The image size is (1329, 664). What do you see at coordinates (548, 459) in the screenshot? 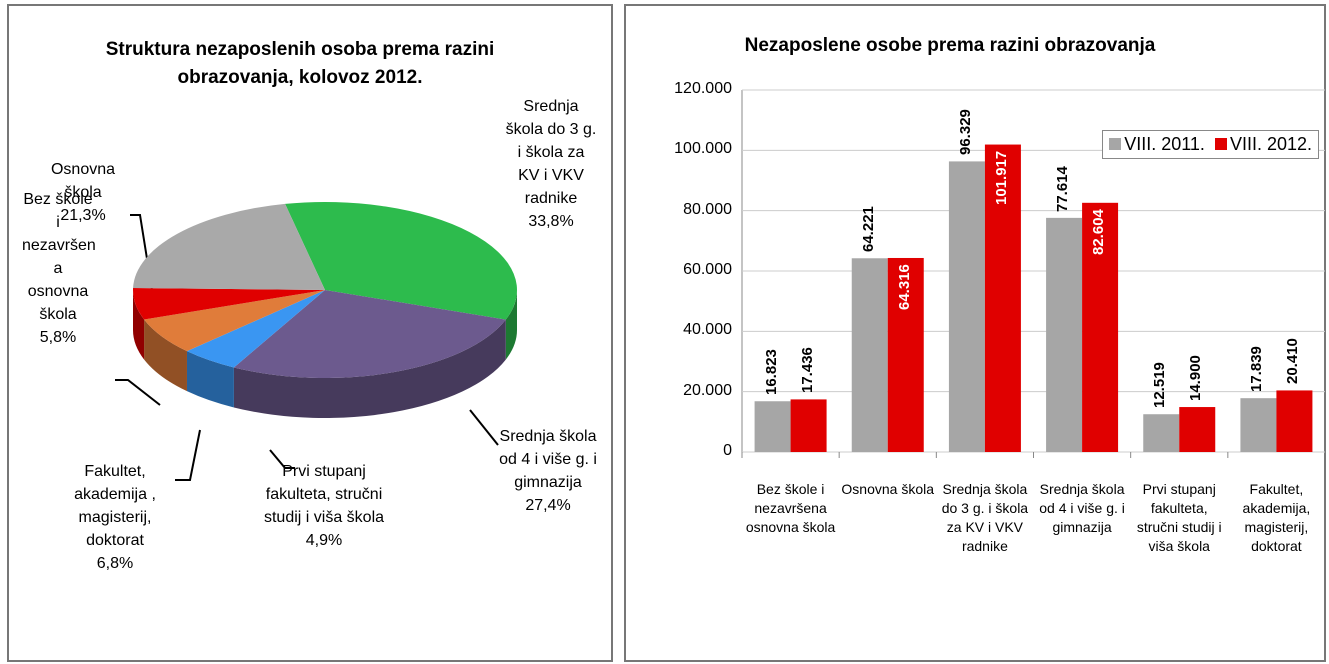
I see `pie-category: Srednja škola od 4 i više g. i gimnazija` at bounding box center [548, 459].